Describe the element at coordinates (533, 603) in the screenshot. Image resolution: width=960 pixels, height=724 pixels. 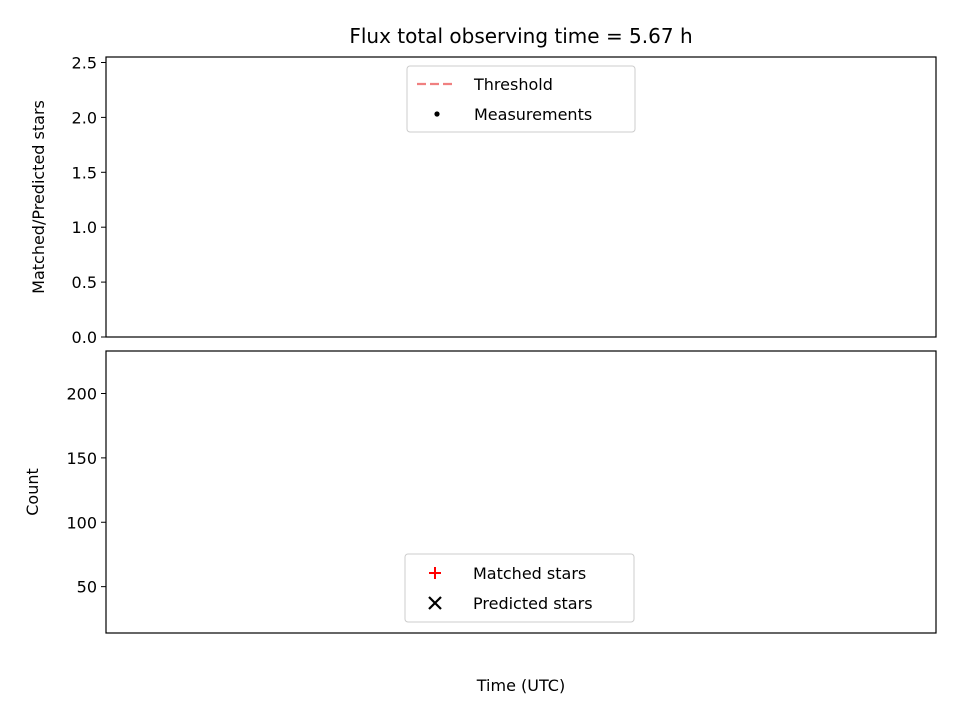
I see `legend-predicted-label: Predicted stars` at that location.